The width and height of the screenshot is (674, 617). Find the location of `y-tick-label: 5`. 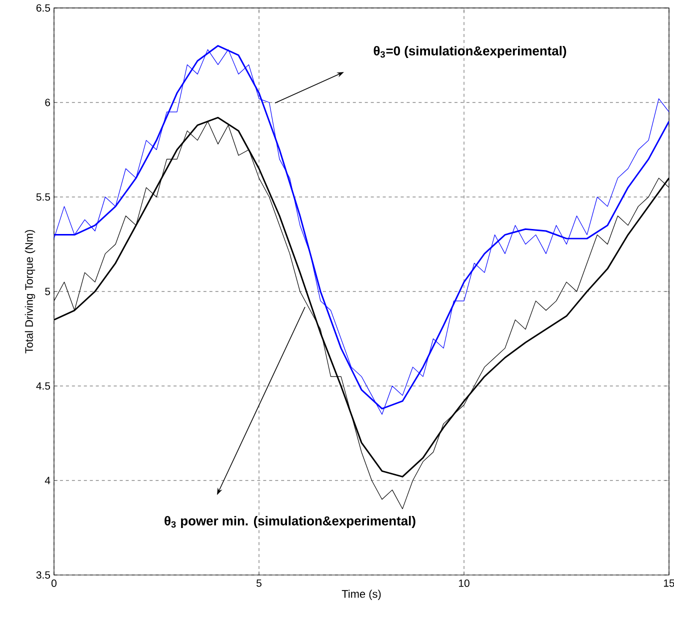

y-tick-label: 5 is located at coordinates (47, 292).